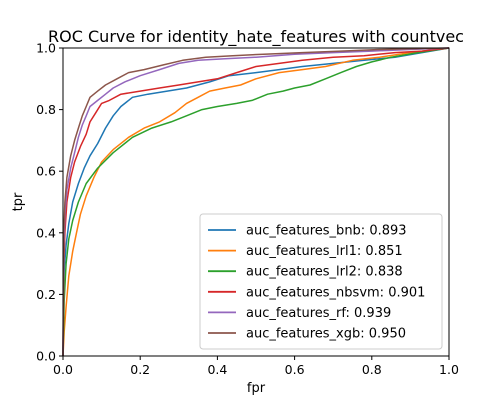  I want to click on x-tick-label: 0.4, so click(217, 369).